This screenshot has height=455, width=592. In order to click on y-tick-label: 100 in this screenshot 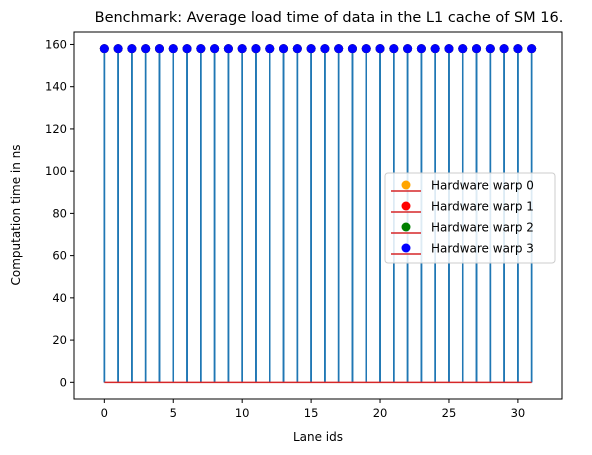, I will do `click(56, 171)`.